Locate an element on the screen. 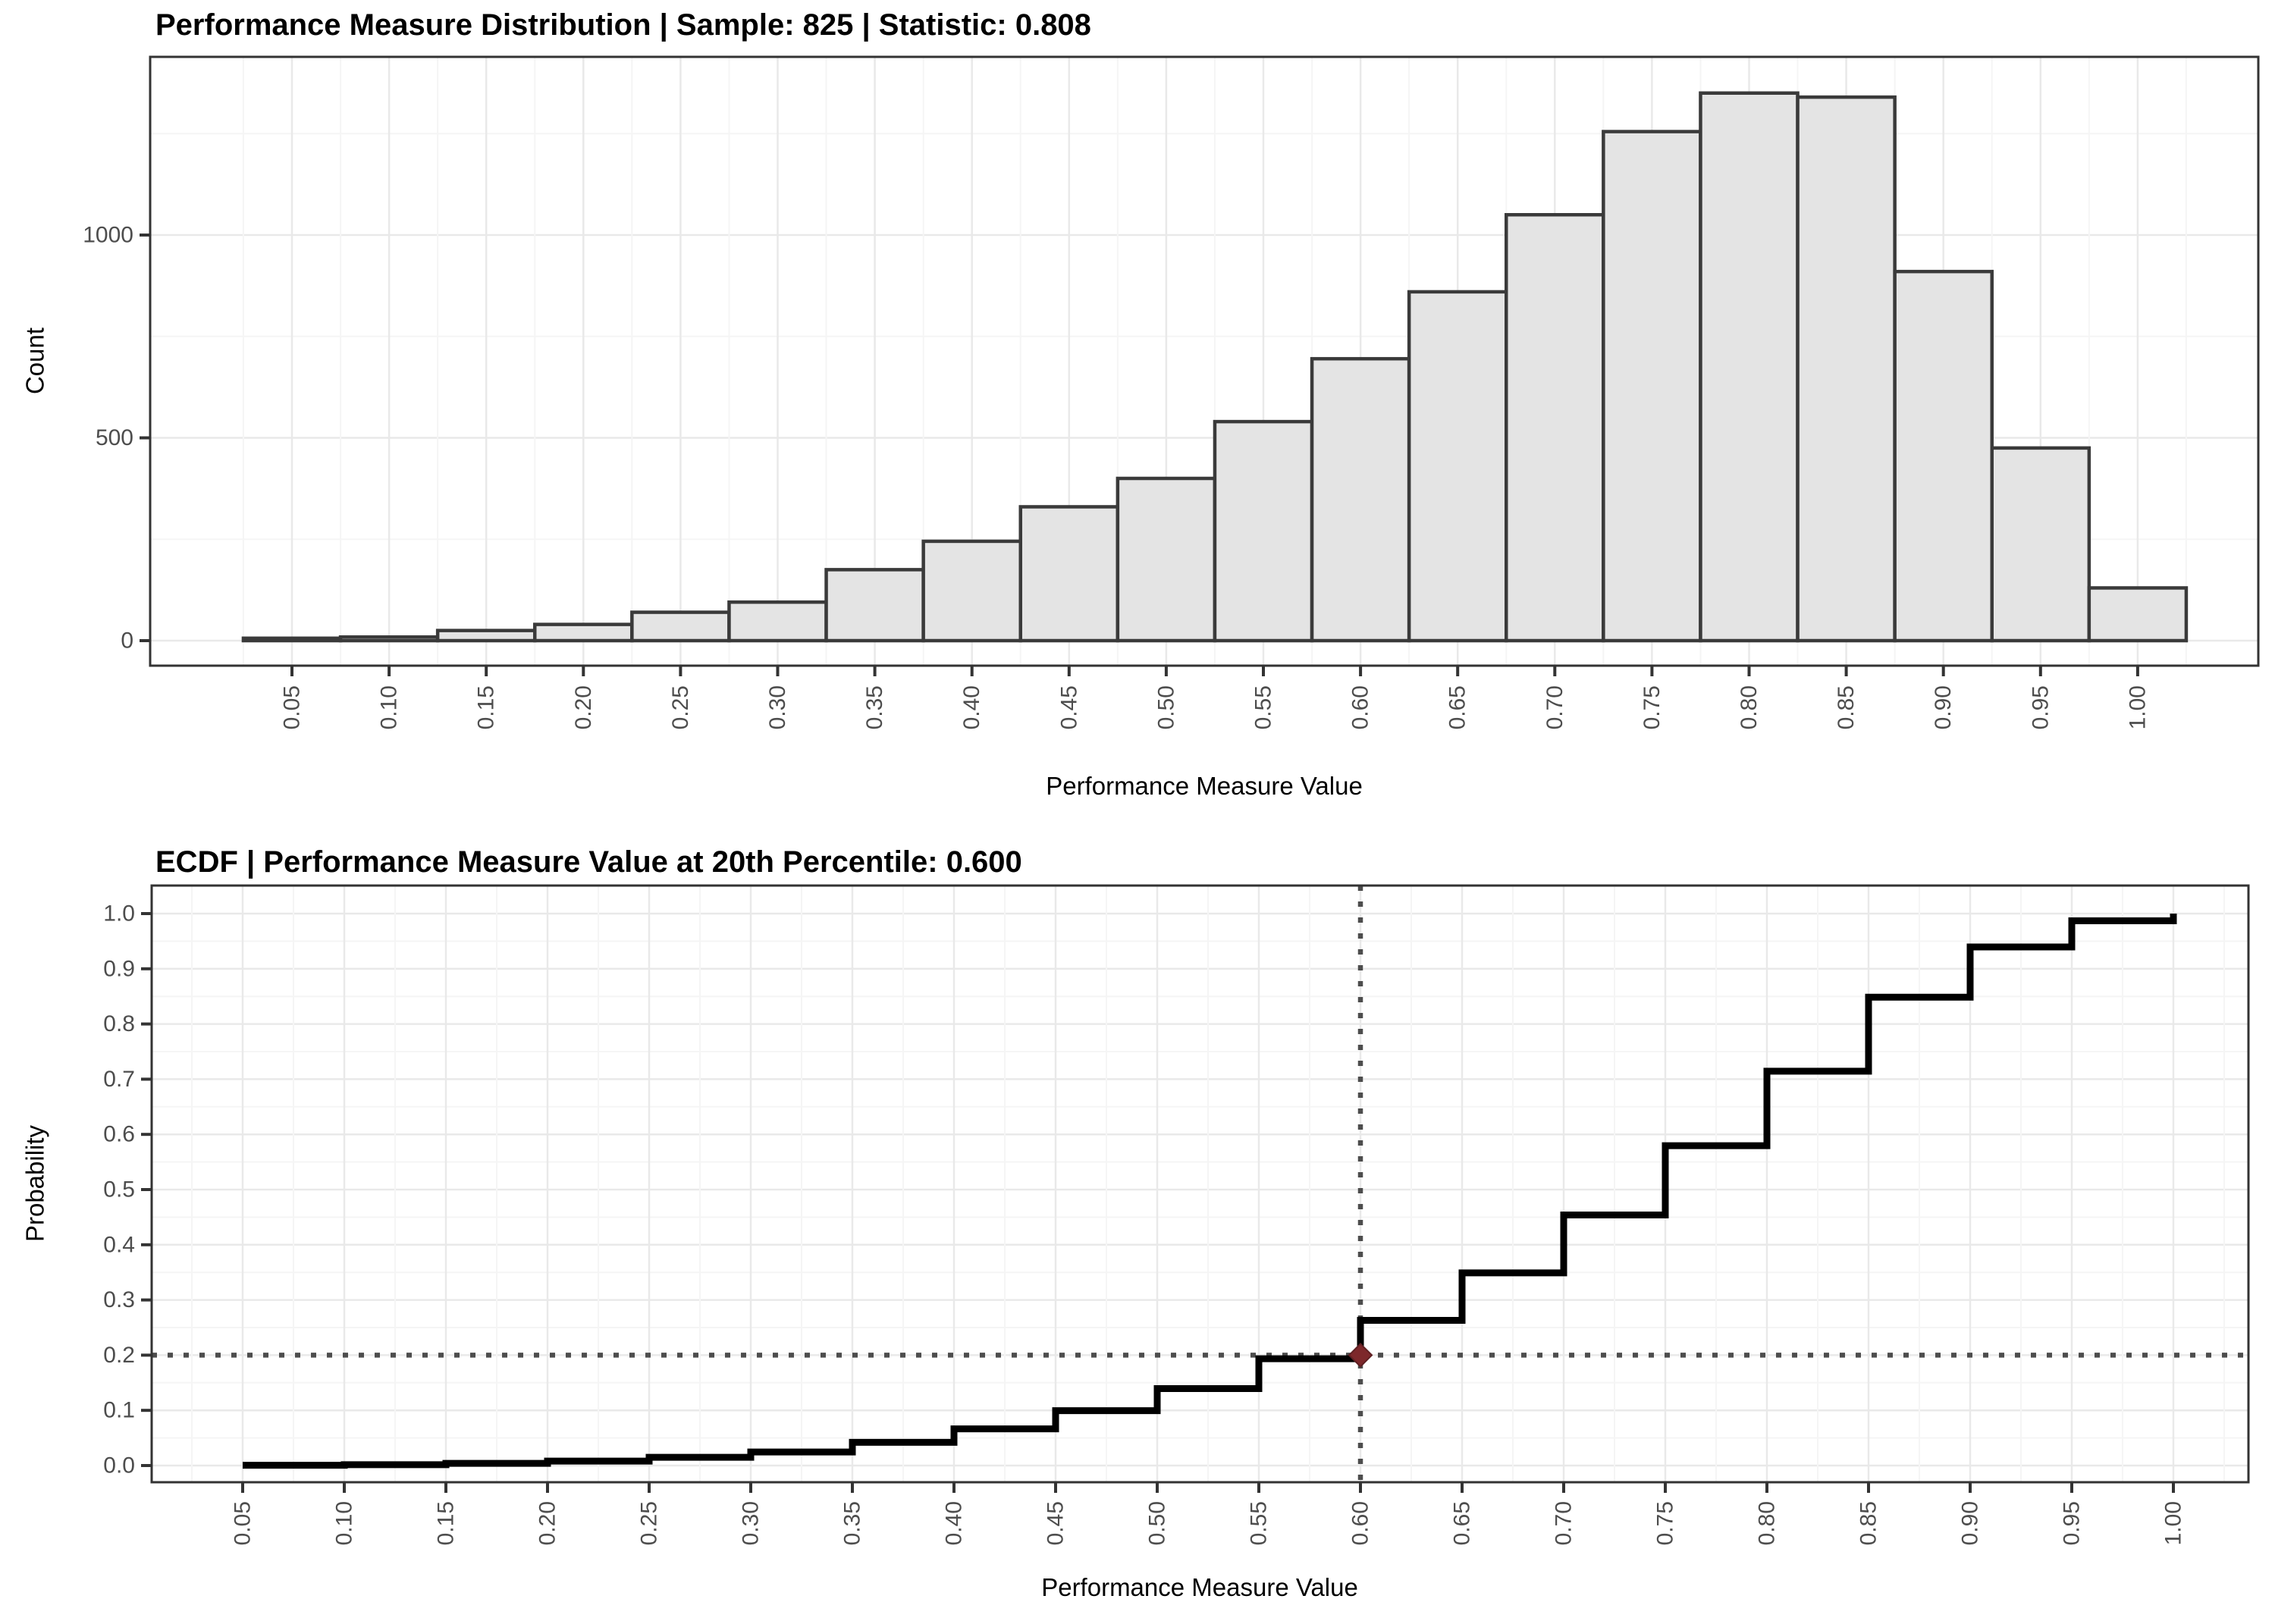  ecdf-x-tick-label: 0.25 is located at coordinates (649, 1523).